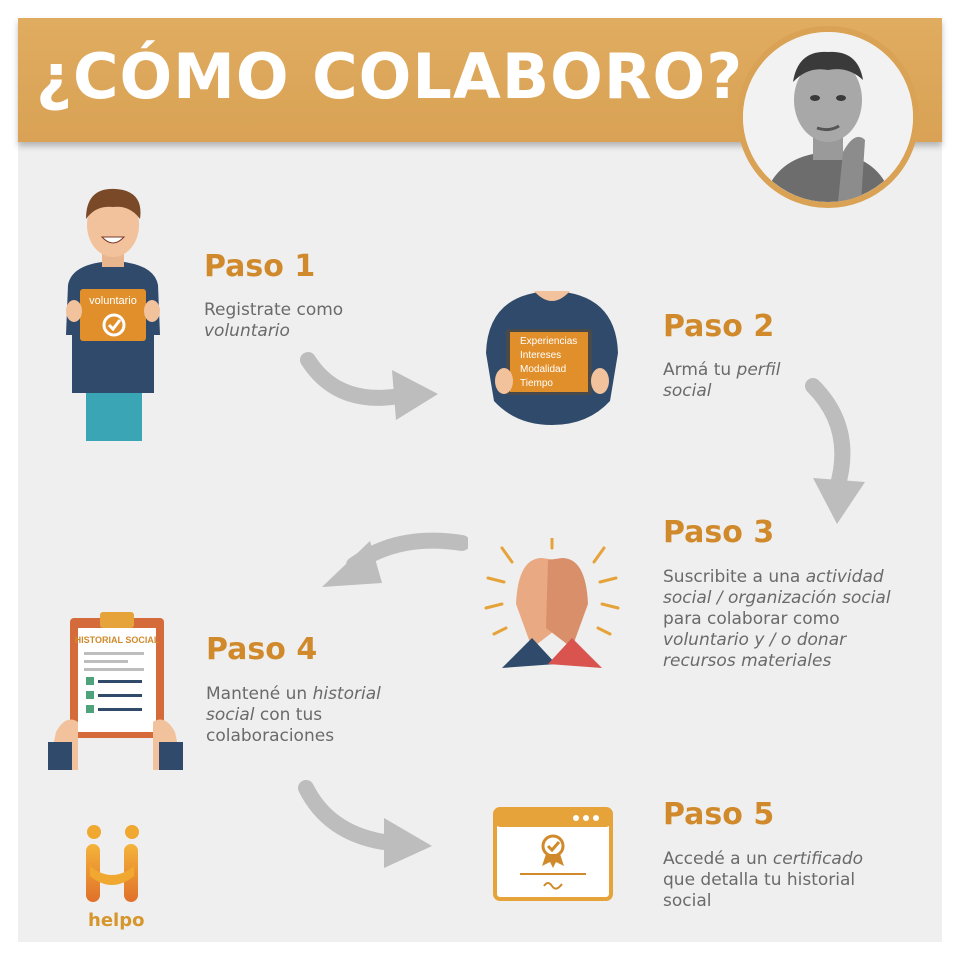 The height and width of the screenshot is (960, 960). I want to click on arrow-right-icon, so click(369, 386).